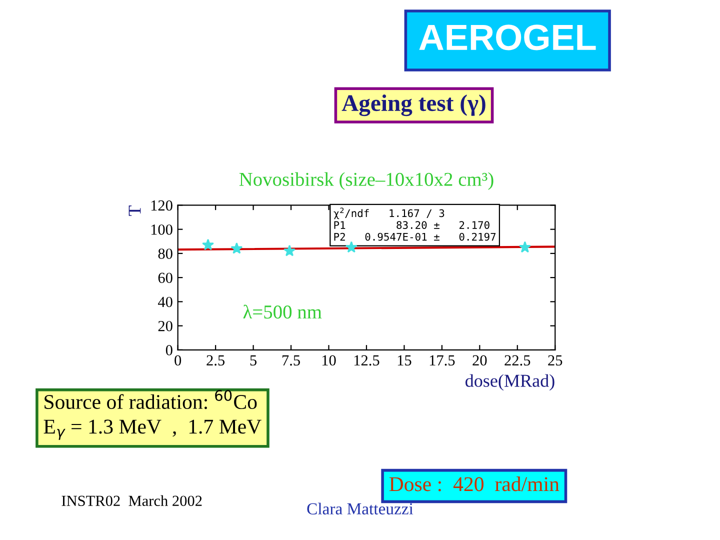  Describe the element at coordinates (165, 302) in the screenshot. I see `y-tick-label: 40` at that location.